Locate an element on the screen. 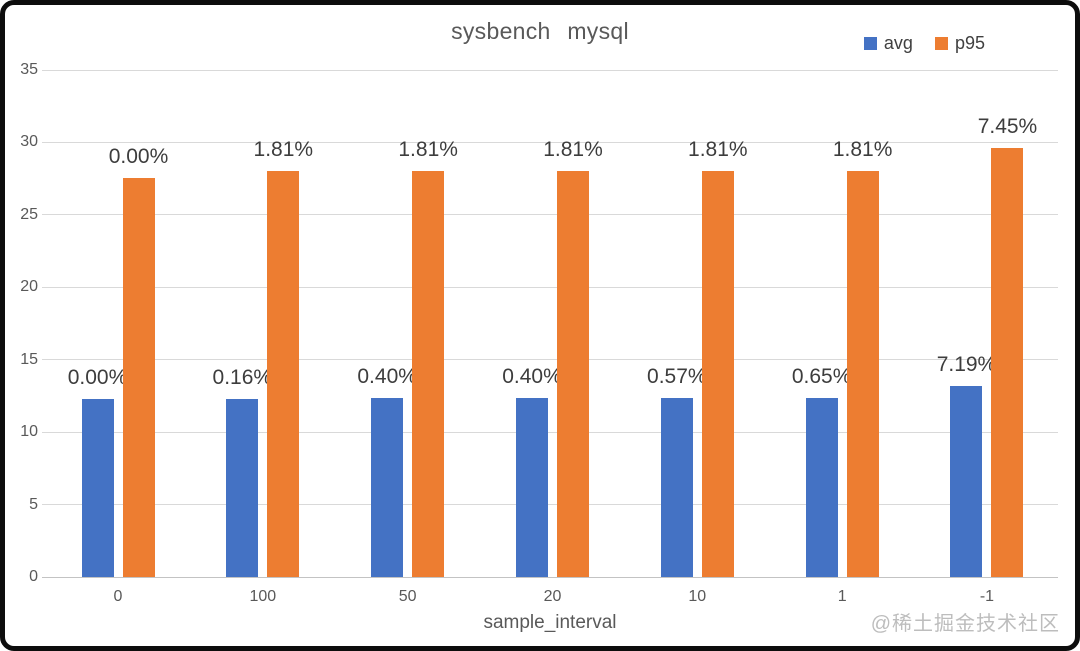 Image resolution: width=1080 pixels, height=651 pixels. watermark: @稀土掘金技术社区 is located at coordinates (965, 624).